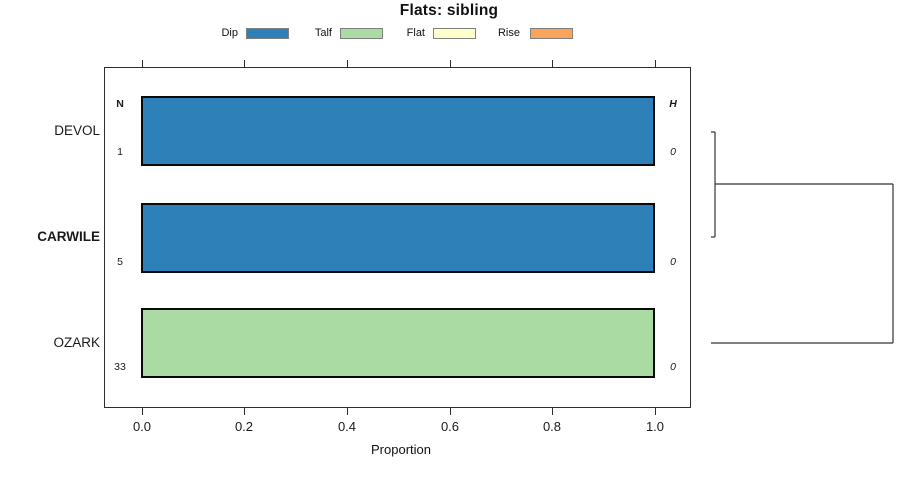 The width and height of the screenshot is (900, 480). I want to click on x-tick-label: 0.6, so click(450, 426).